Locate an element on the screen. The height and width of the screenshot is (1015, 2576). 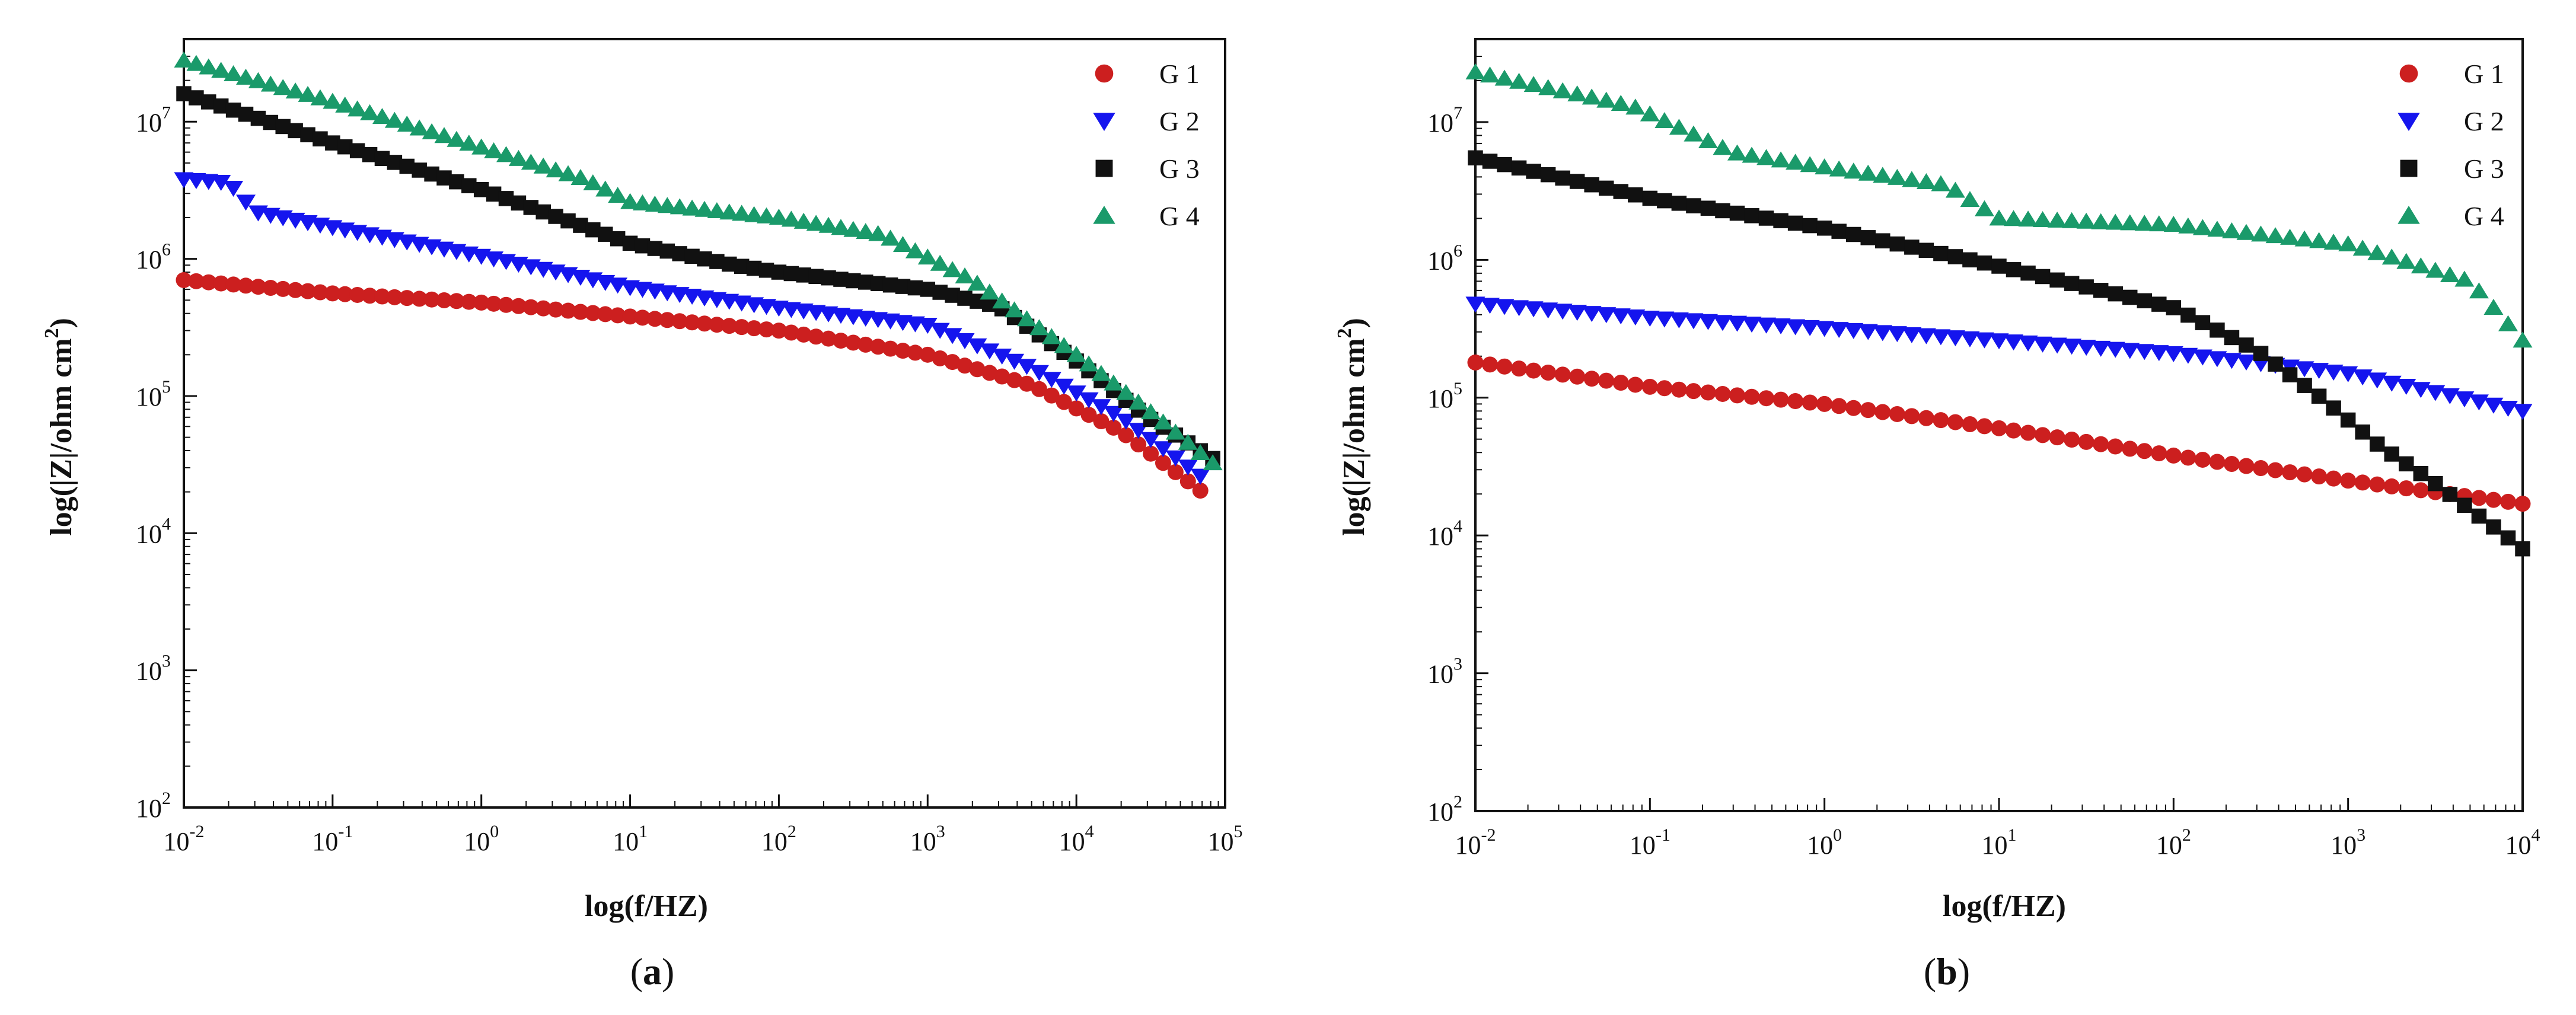
legend-marker-G3 is located at coordinates (1104, 168).